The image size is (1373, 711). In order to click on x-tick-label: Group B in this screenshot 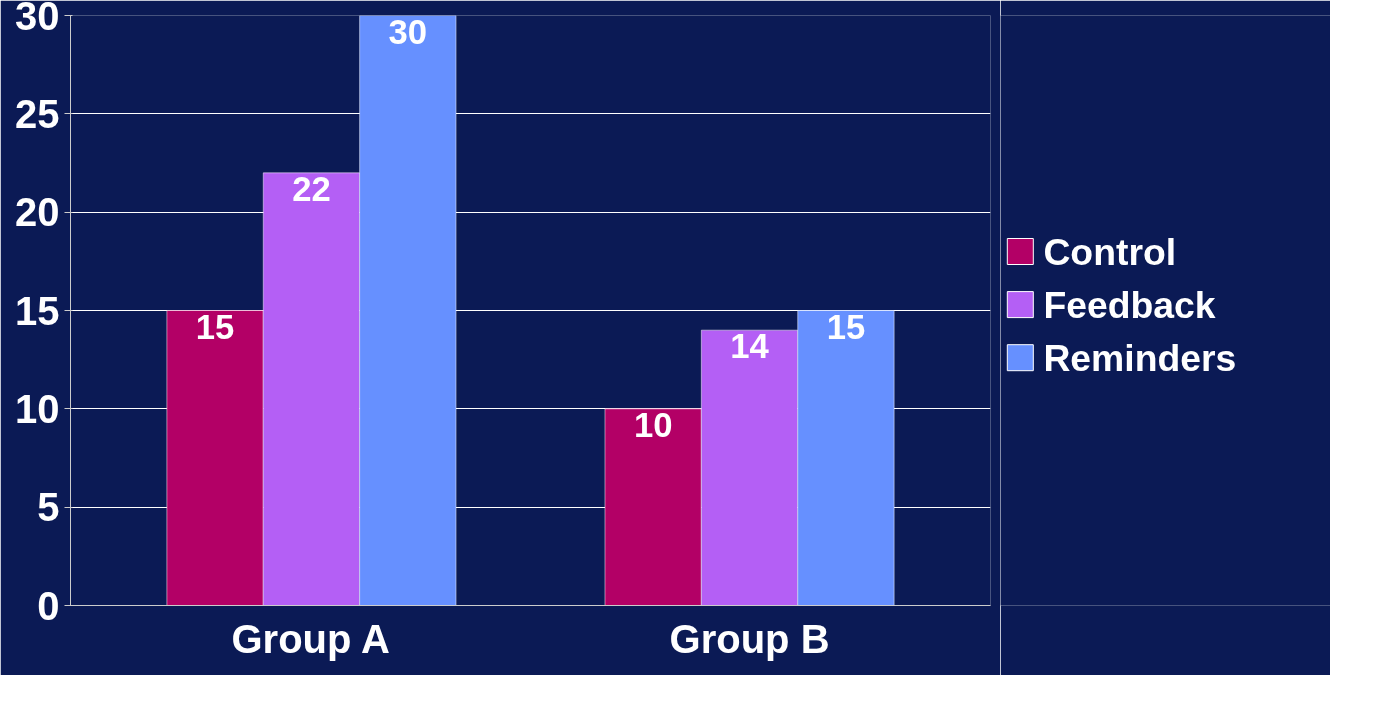, I will do `click(749, 638)`.